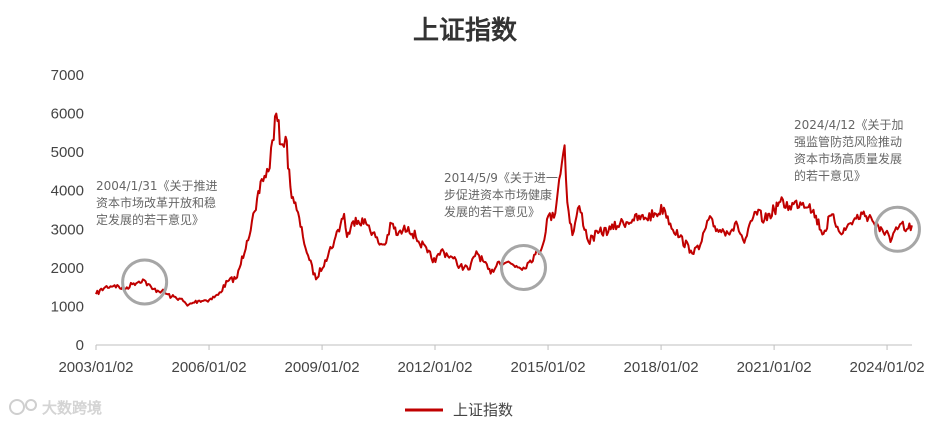 Image resolution: width=930 pixels, height=426 pixels. I want to click on y-axis-ticks: 0 1000 2000 3000 4000 5000 6000 7000, so click(67, 210).